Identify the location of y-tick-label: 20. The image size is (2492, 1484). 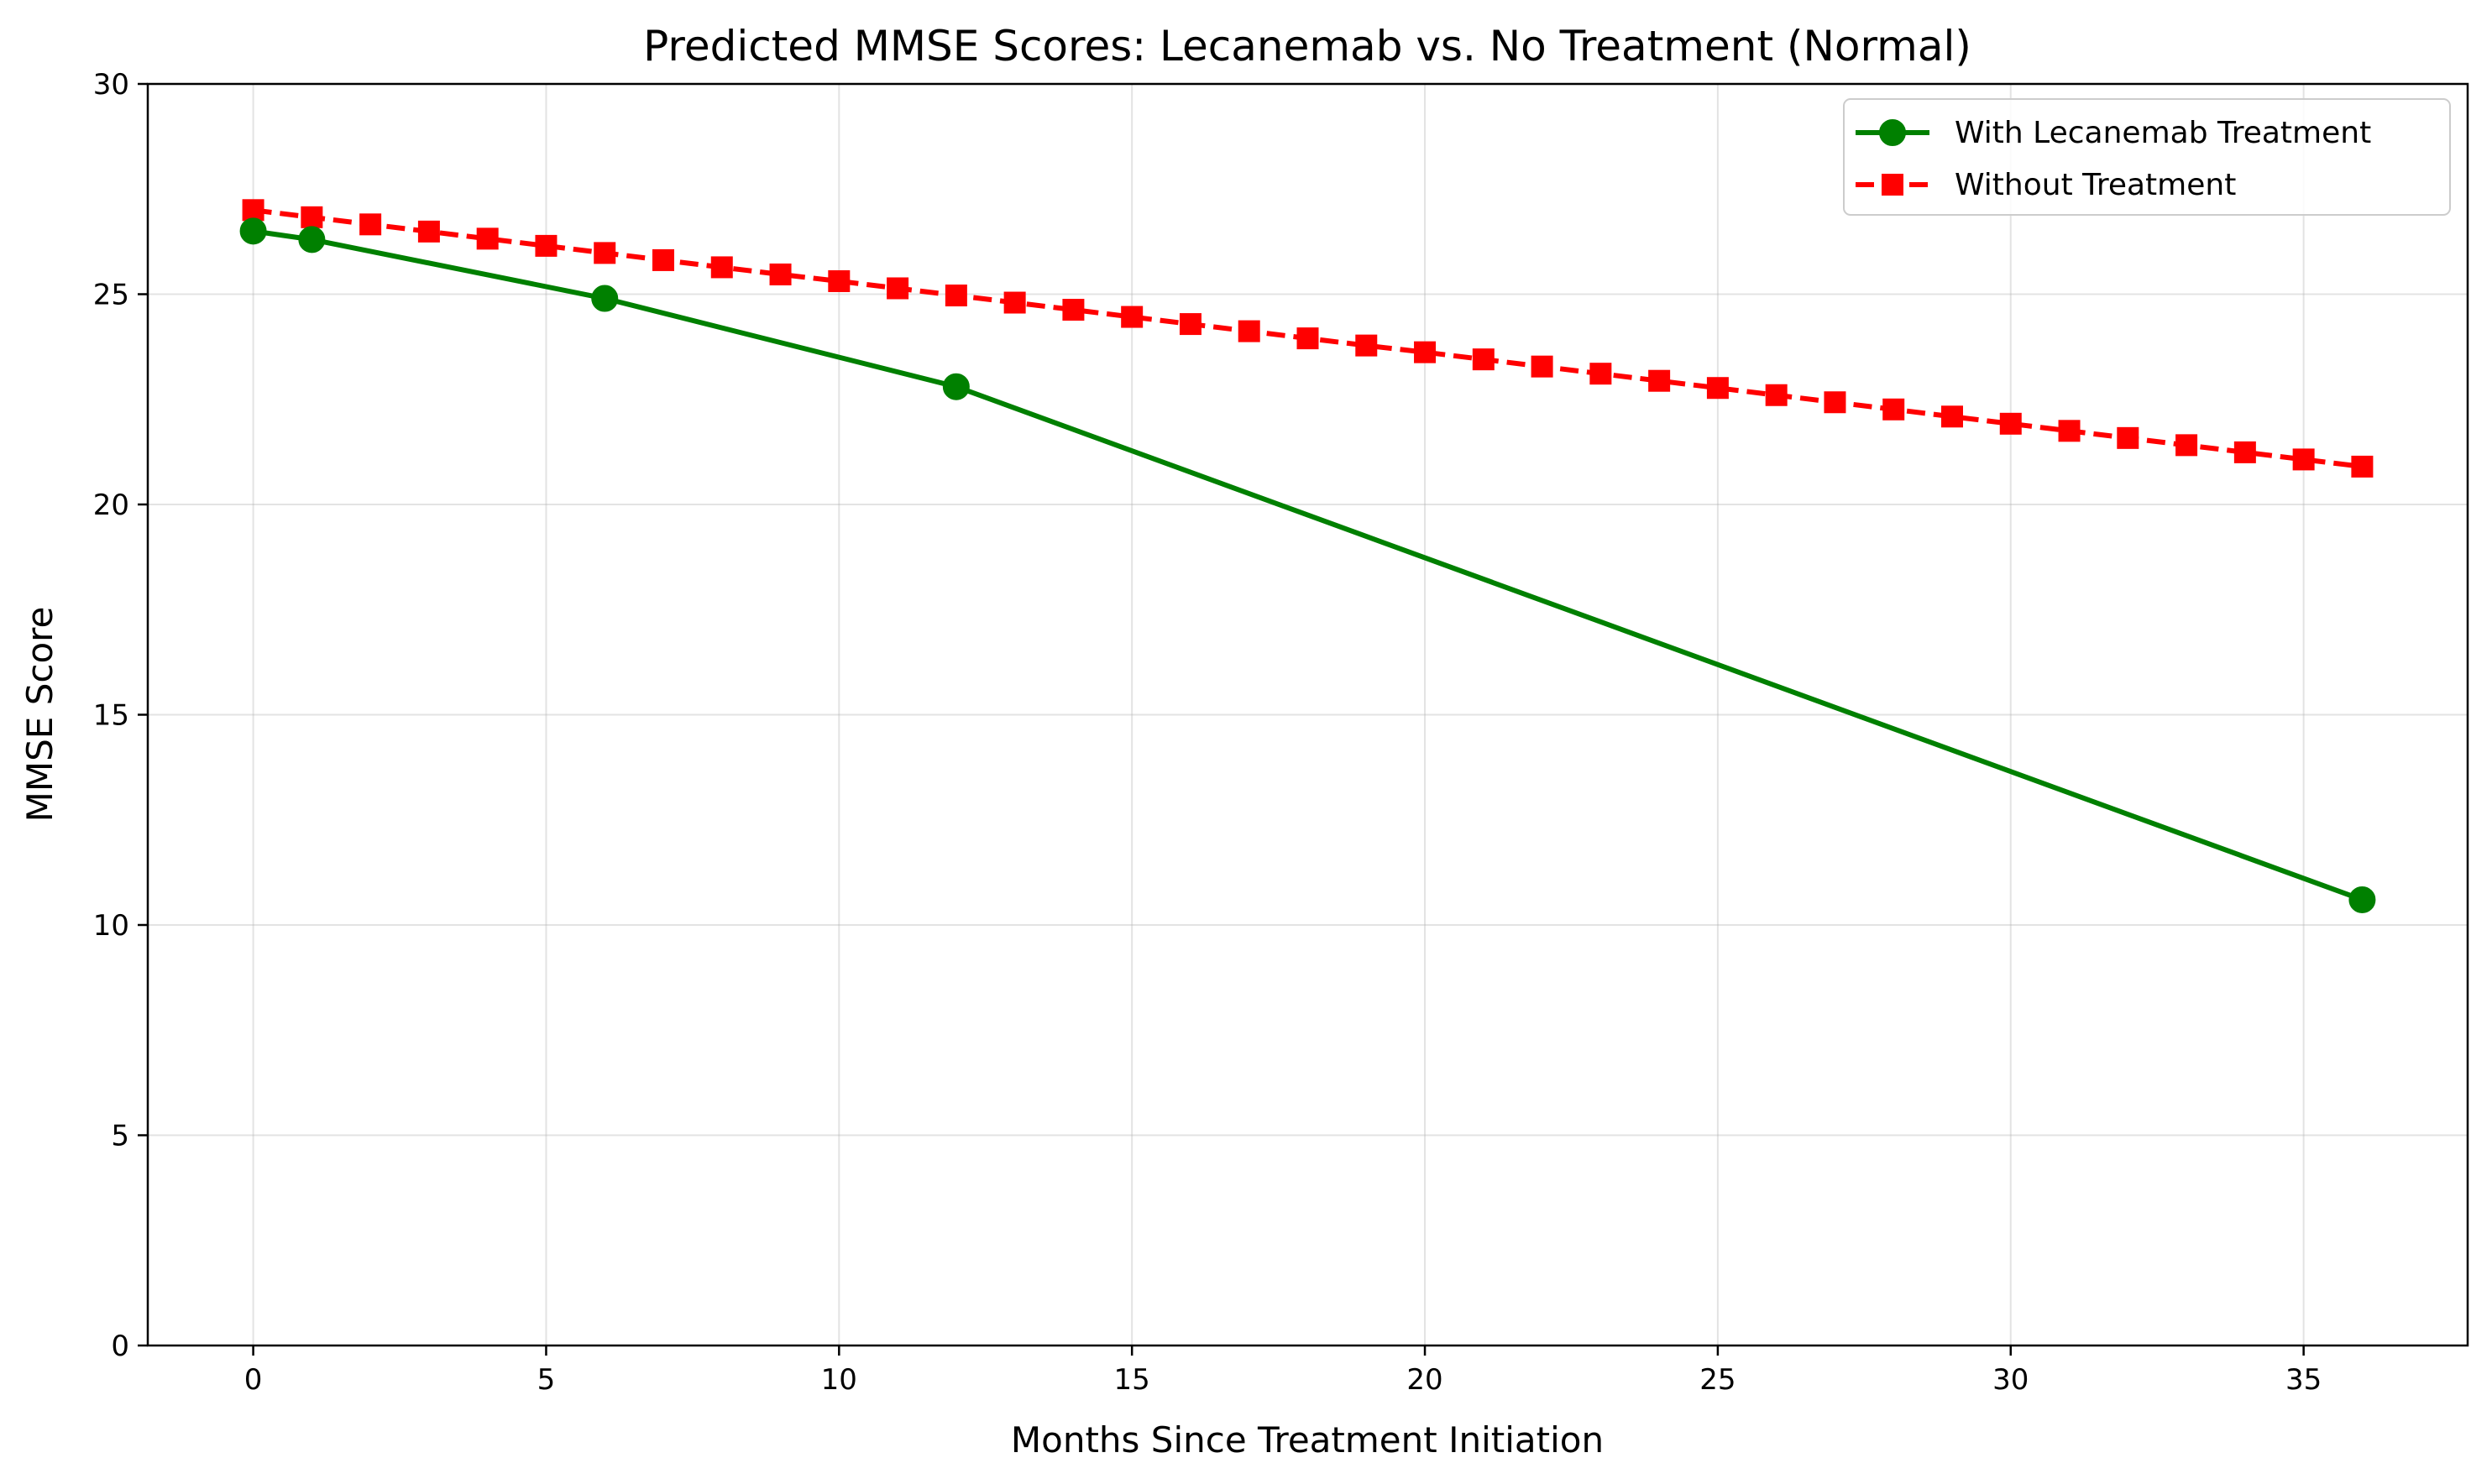
(111, 505).